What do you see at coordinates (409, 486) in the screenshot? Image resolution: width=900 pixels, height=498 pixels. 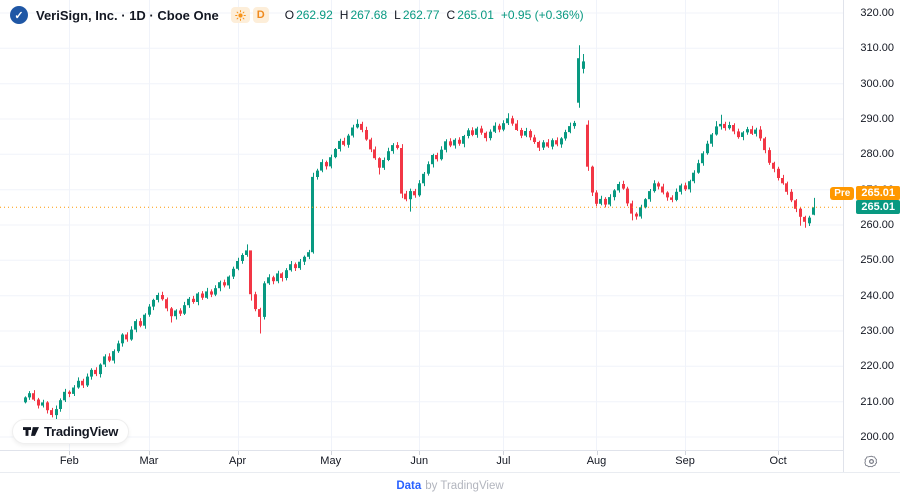 I see `data-link: Data` at bounding box center [409, 486].